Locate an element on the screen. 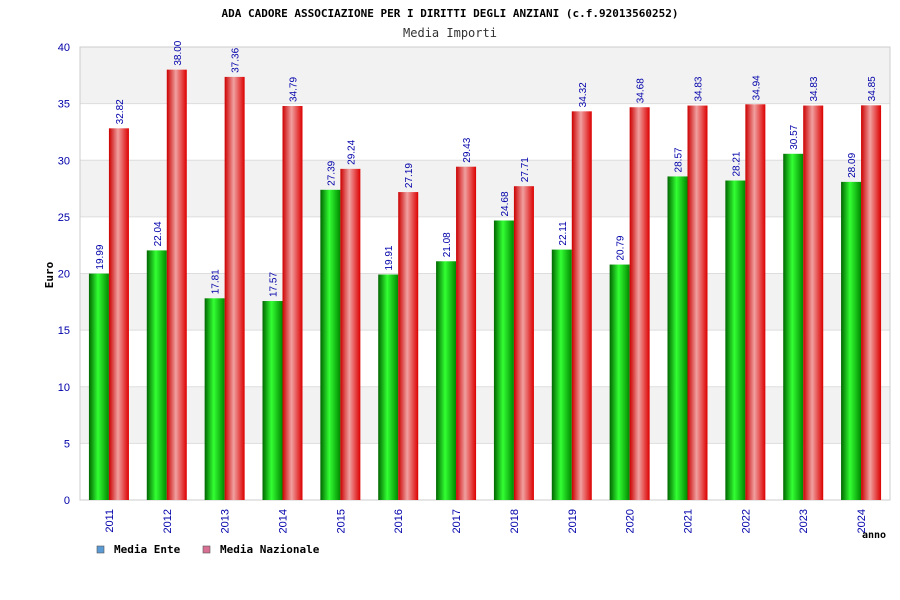 The width and height of the screenshot is (900, 600). data-label: 19.91 is located at coordinates (389, 257).